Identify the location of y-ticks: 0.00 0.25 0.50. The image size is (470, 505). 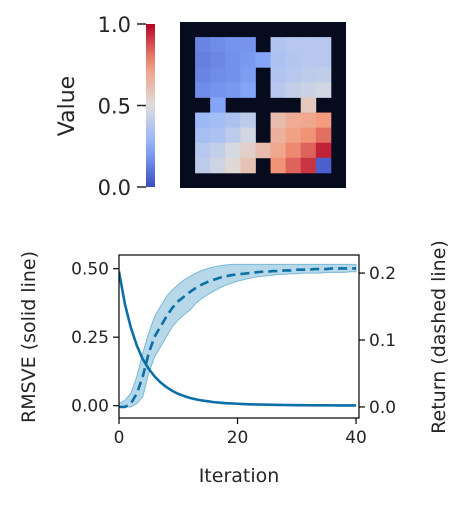
(95, 338).